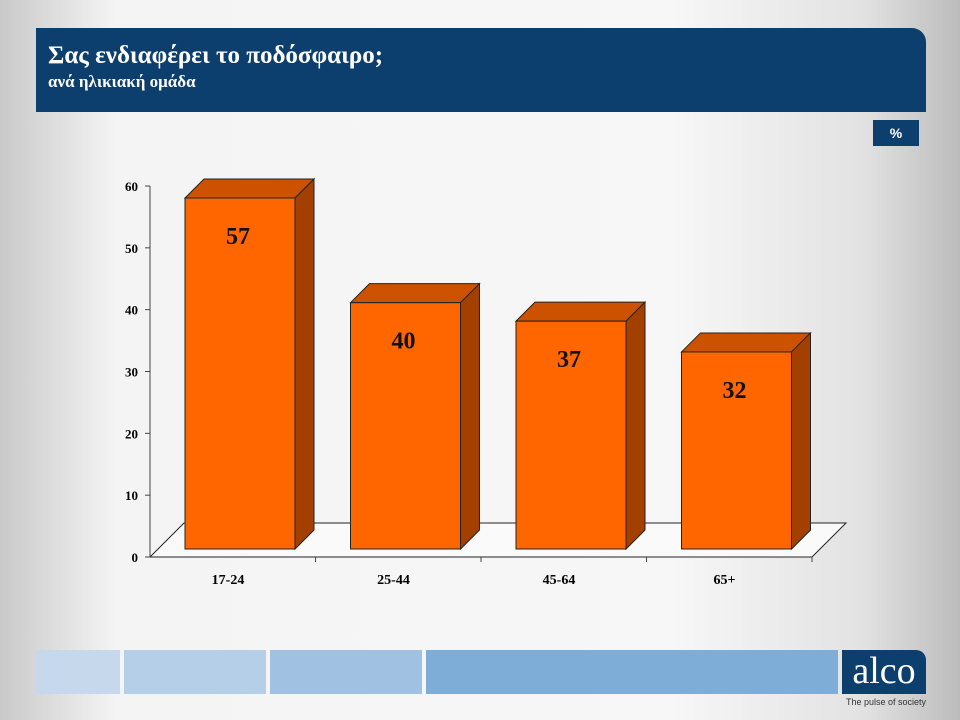 The width and height of the screenshot is (960, 720). Describe the element at coordinates (569, 360) in the screenshot. I see `data-label: 37` at that location.